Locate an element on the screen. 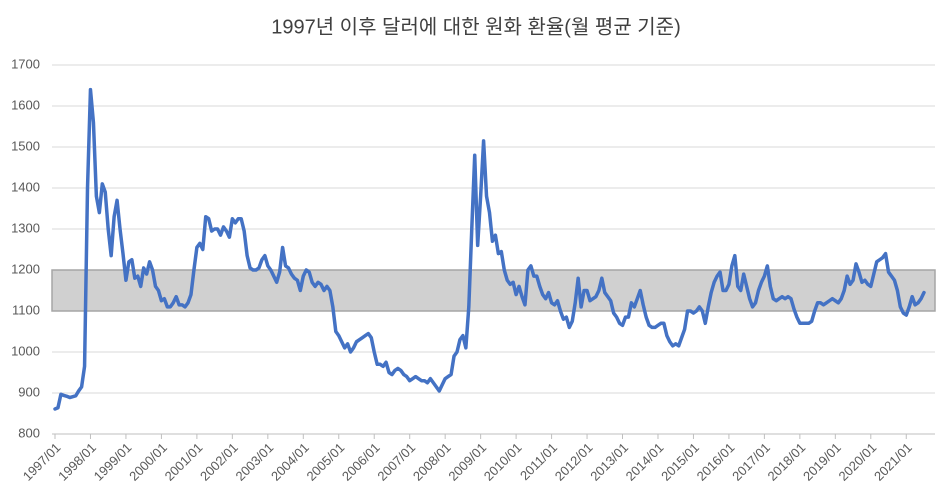  x-tick-label: 2018/01 is located at coordinates (787, 462).